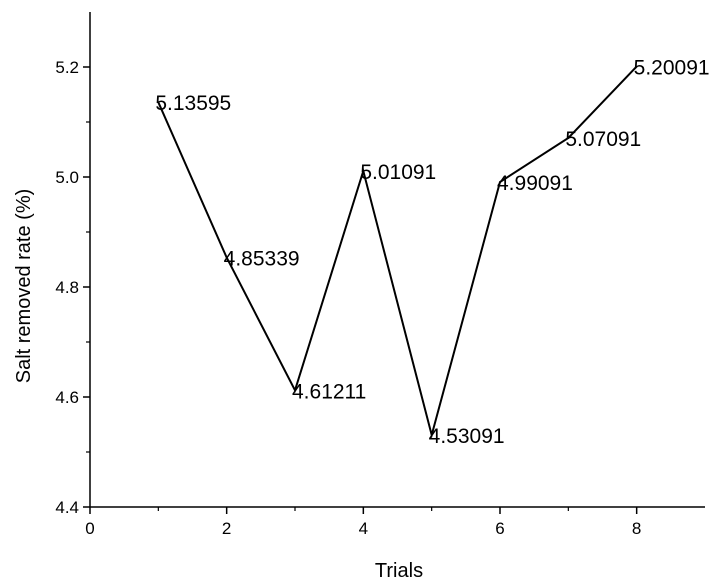 The width and height of the screenshot is (728, 581). I want to click on data-label: 5.01091, so click(398, 172).